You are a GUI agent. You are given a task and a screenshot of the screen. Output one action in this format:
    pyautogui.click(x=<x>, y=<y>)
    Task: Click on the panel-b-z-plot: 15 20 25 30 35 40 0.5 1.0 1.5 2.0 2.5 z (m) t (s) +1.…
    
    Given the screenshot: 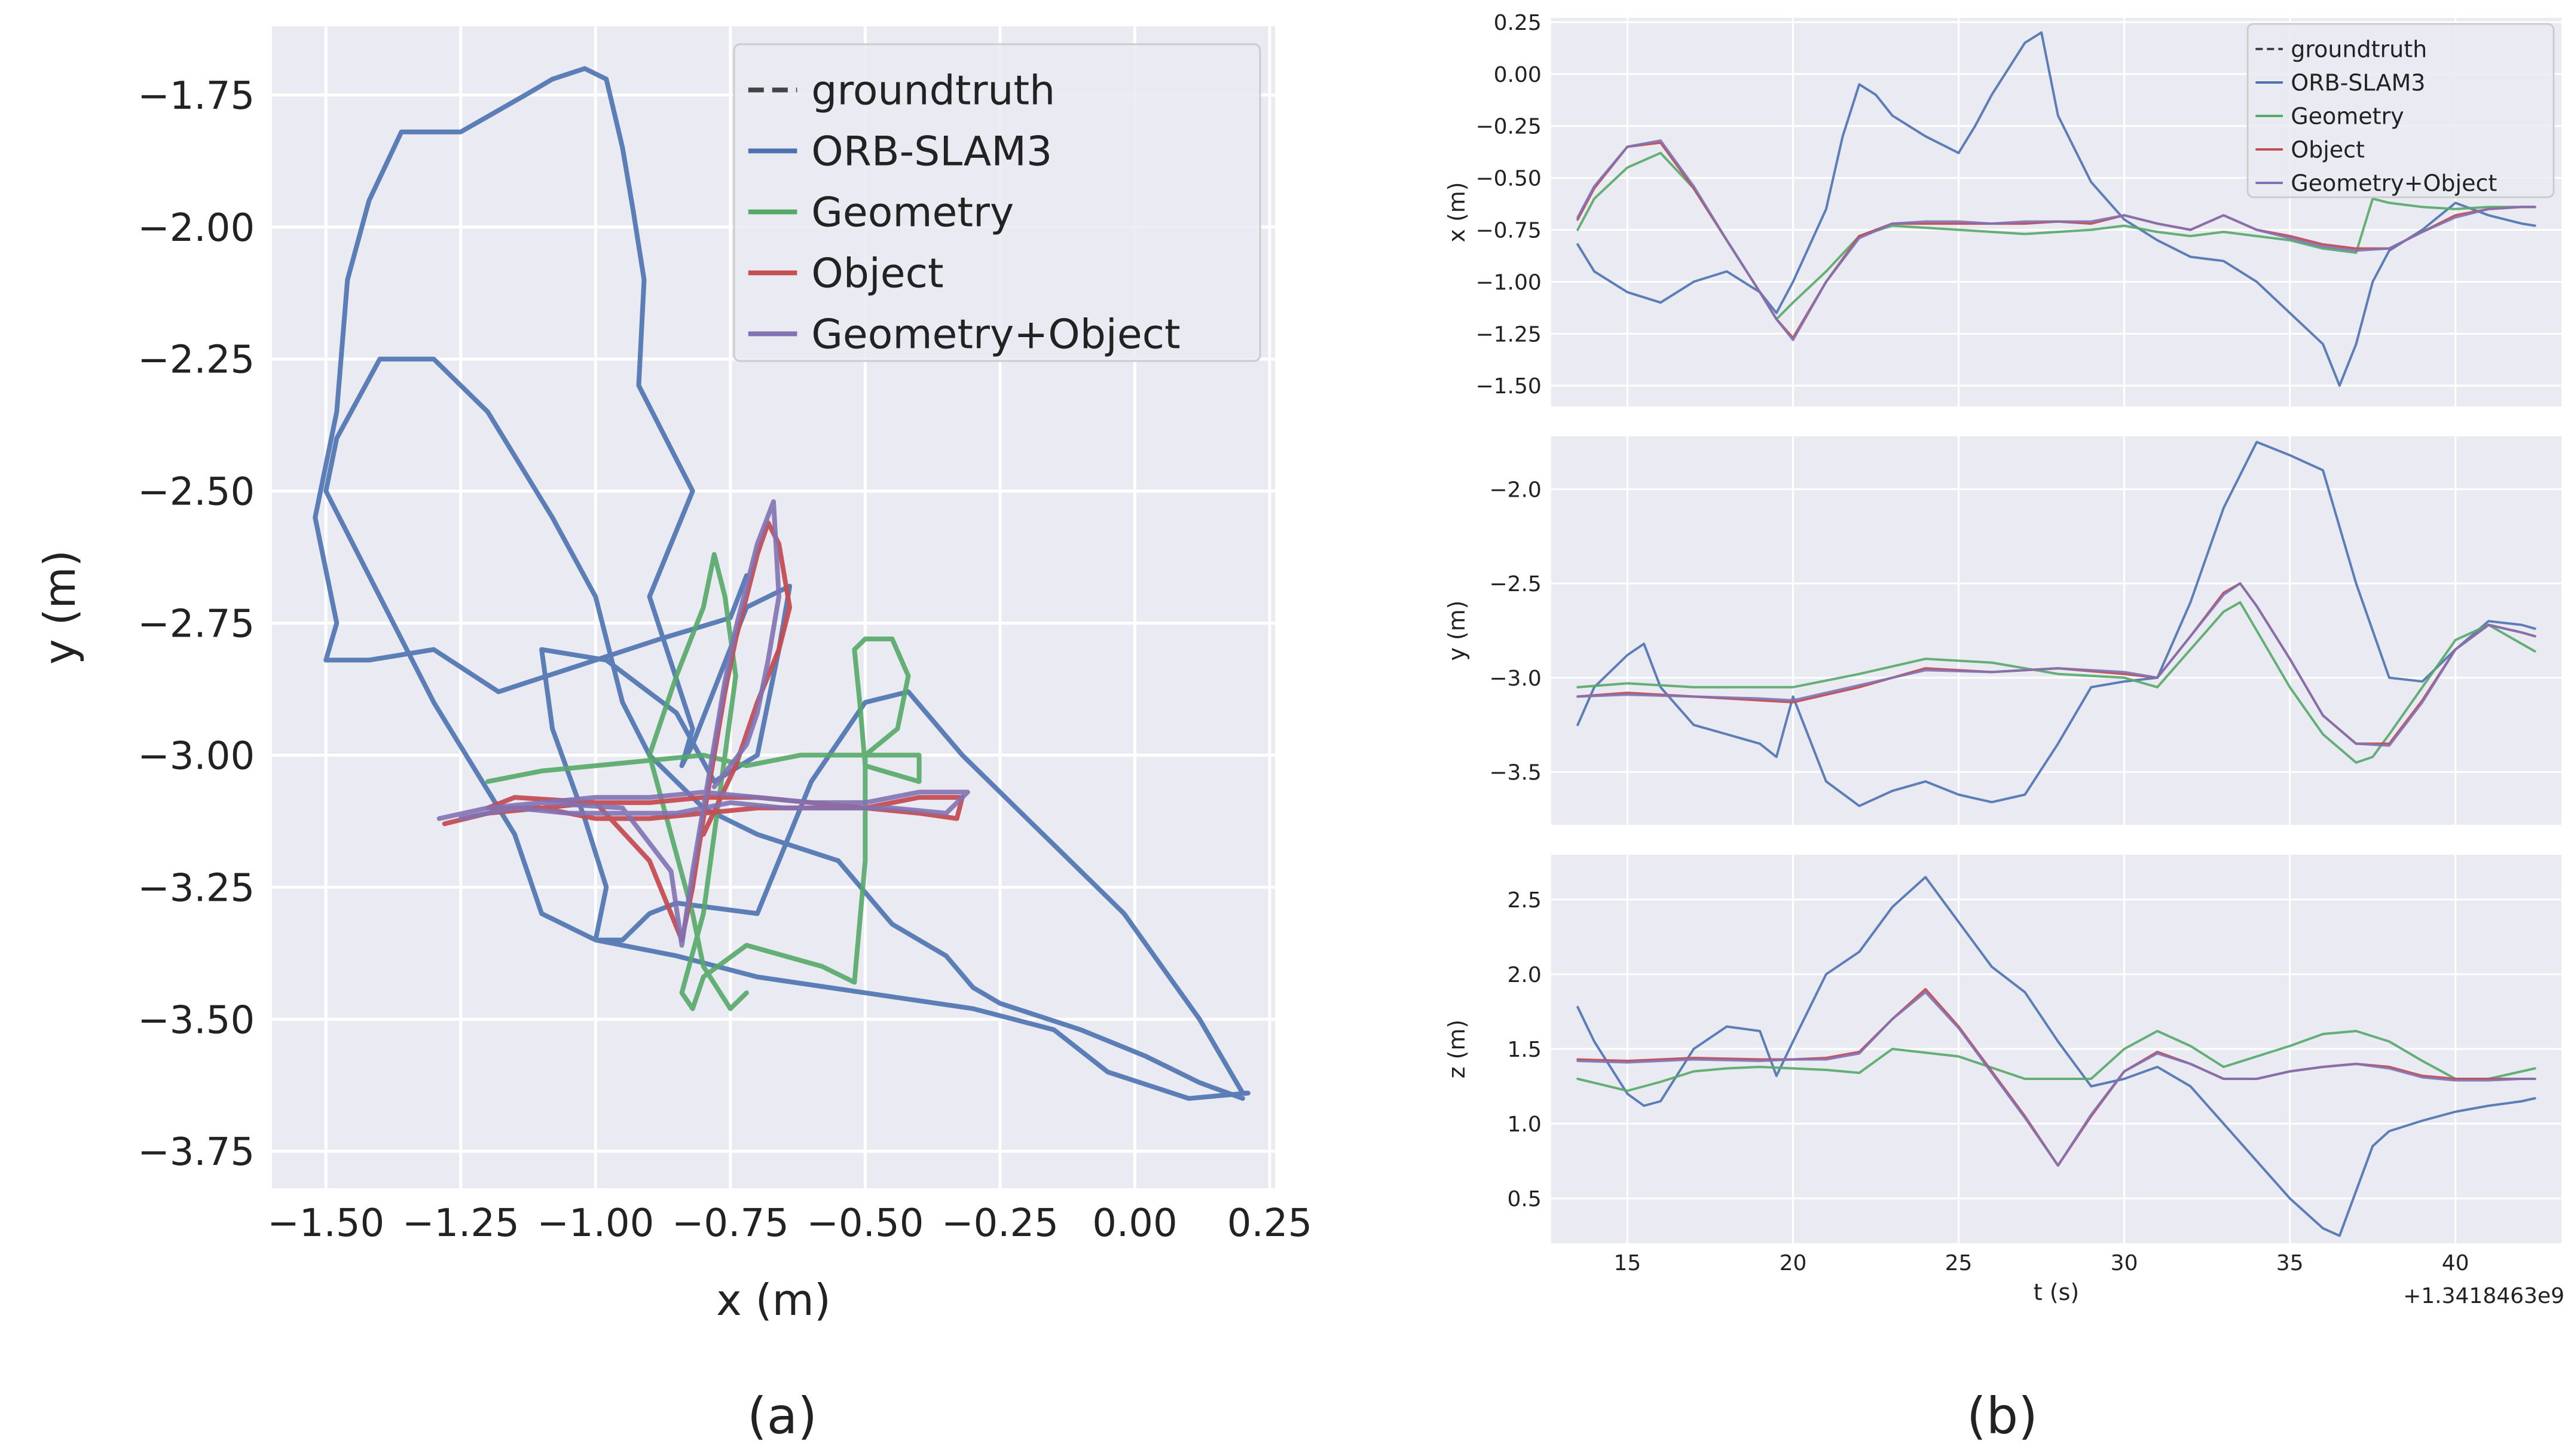 What is the action you would take?
    pyautogui.click(x=2004, y=1082)
    